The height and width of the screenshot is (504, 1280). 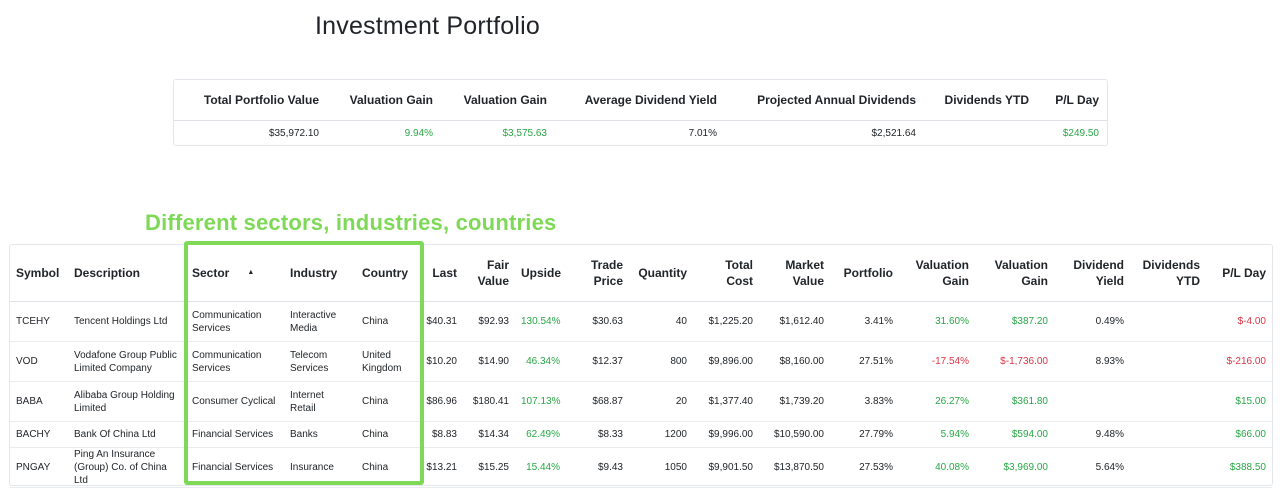 I want to click on summary-header-total-value: Total Portfolio Value, so click(x=250, y=100).